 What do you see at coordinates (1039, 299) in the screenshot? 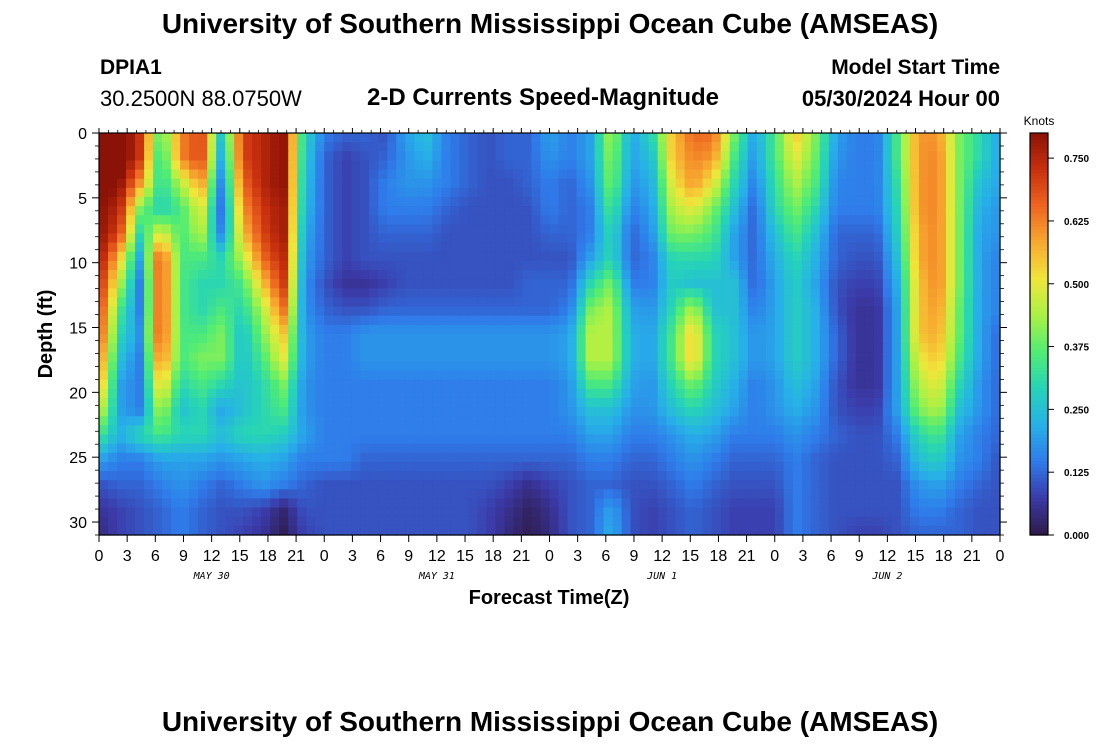
I see `colorbar-swatch` at bounding box center [1039, 299].